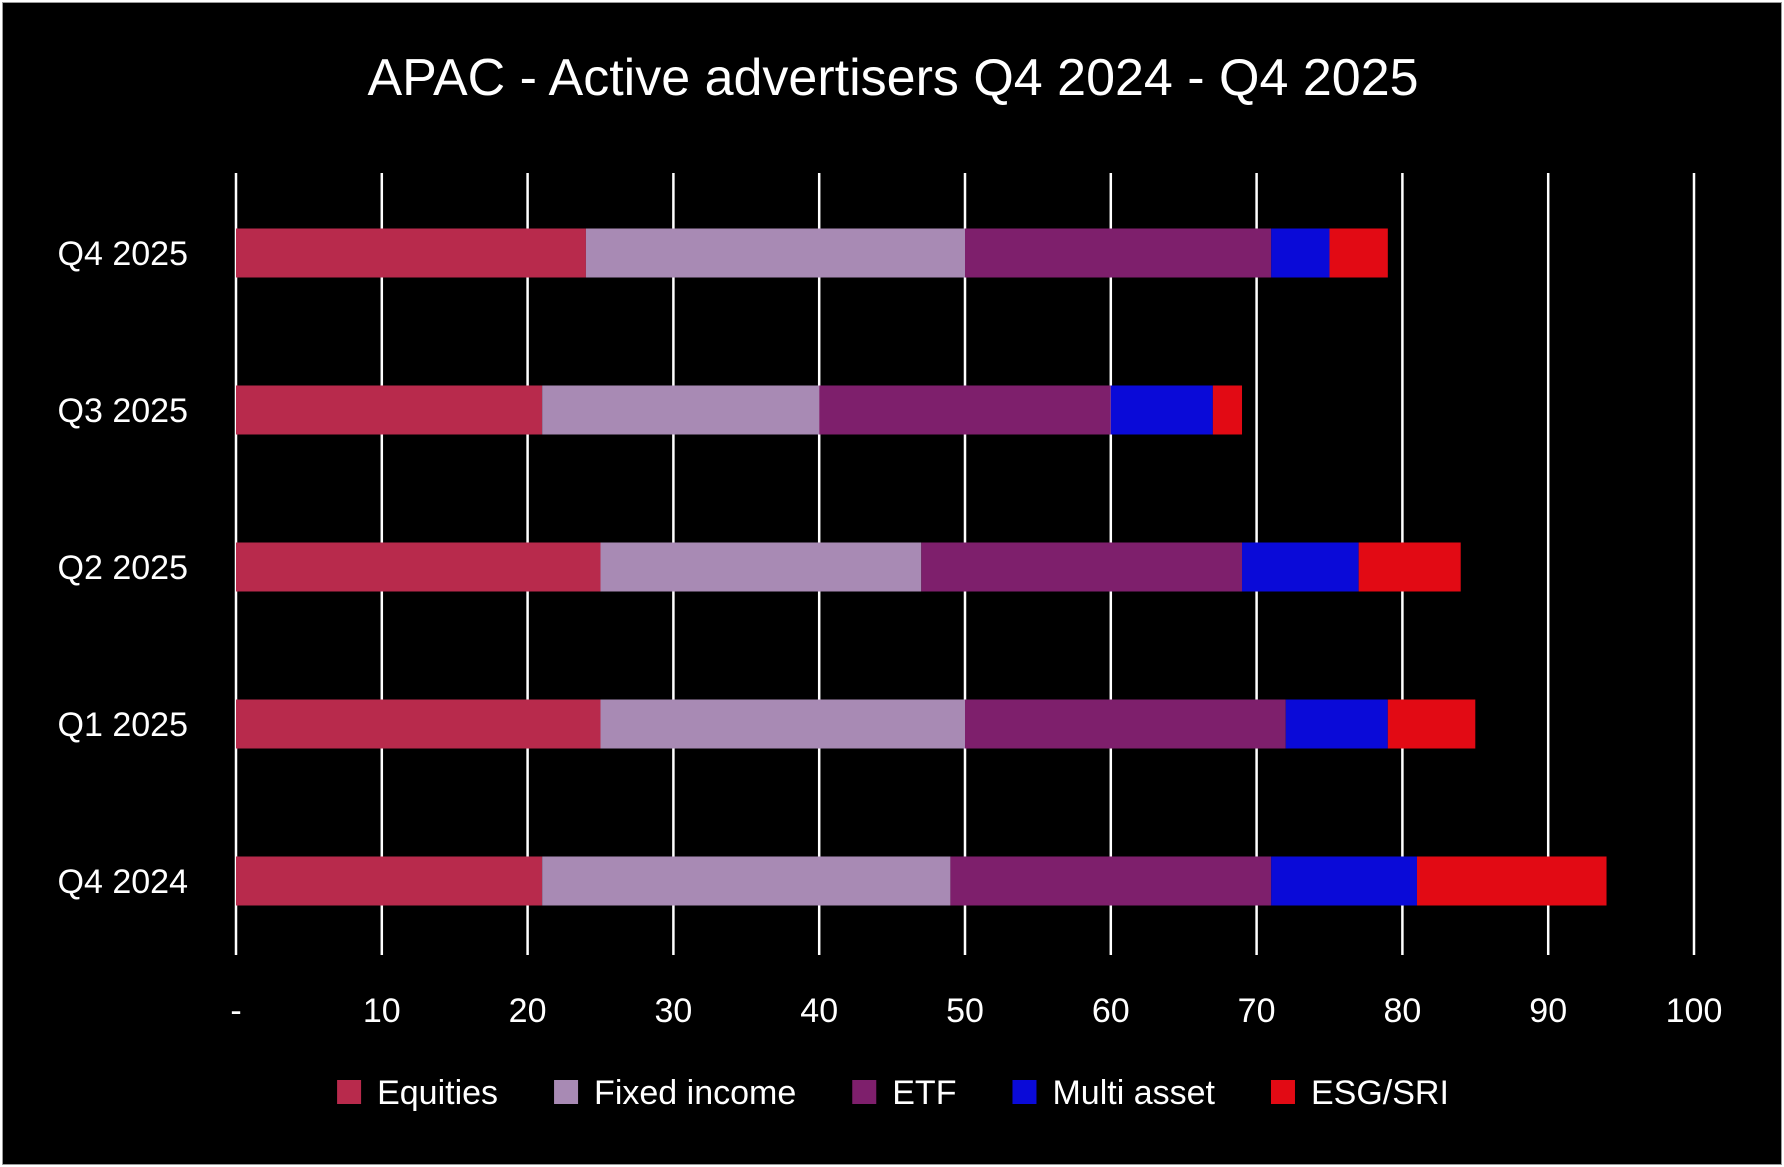  What do you see at coordinates (1125, 724) in the screenshot?
I see `bar-segment-etf-q1-2025` at bounding box center [1125, 724].